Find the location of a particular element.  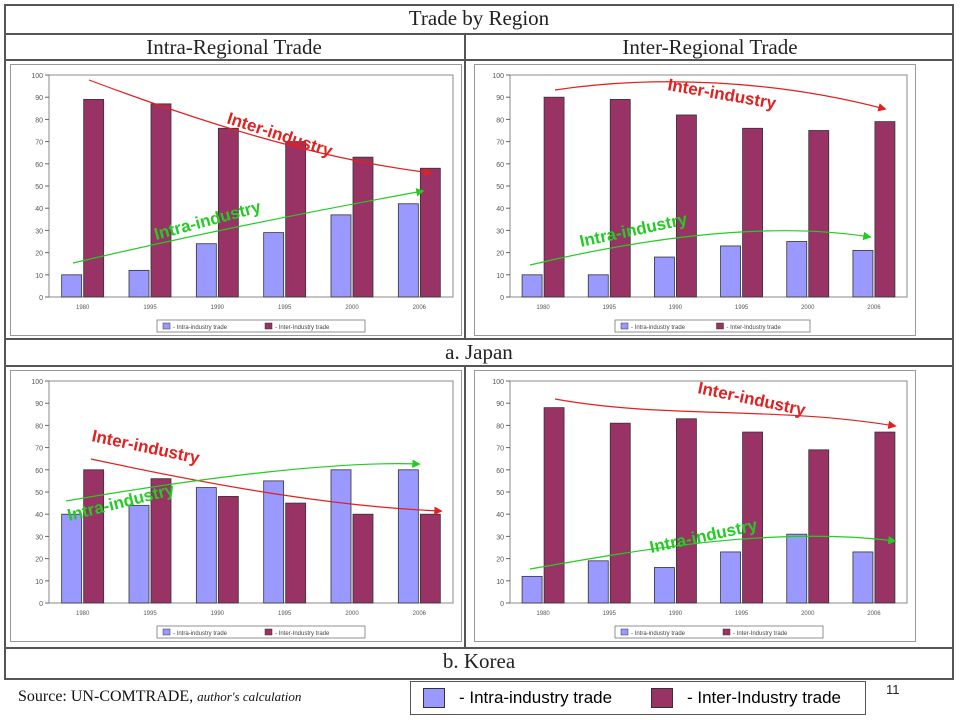

legend-swatch-inter is located at coordinates (662, 698).